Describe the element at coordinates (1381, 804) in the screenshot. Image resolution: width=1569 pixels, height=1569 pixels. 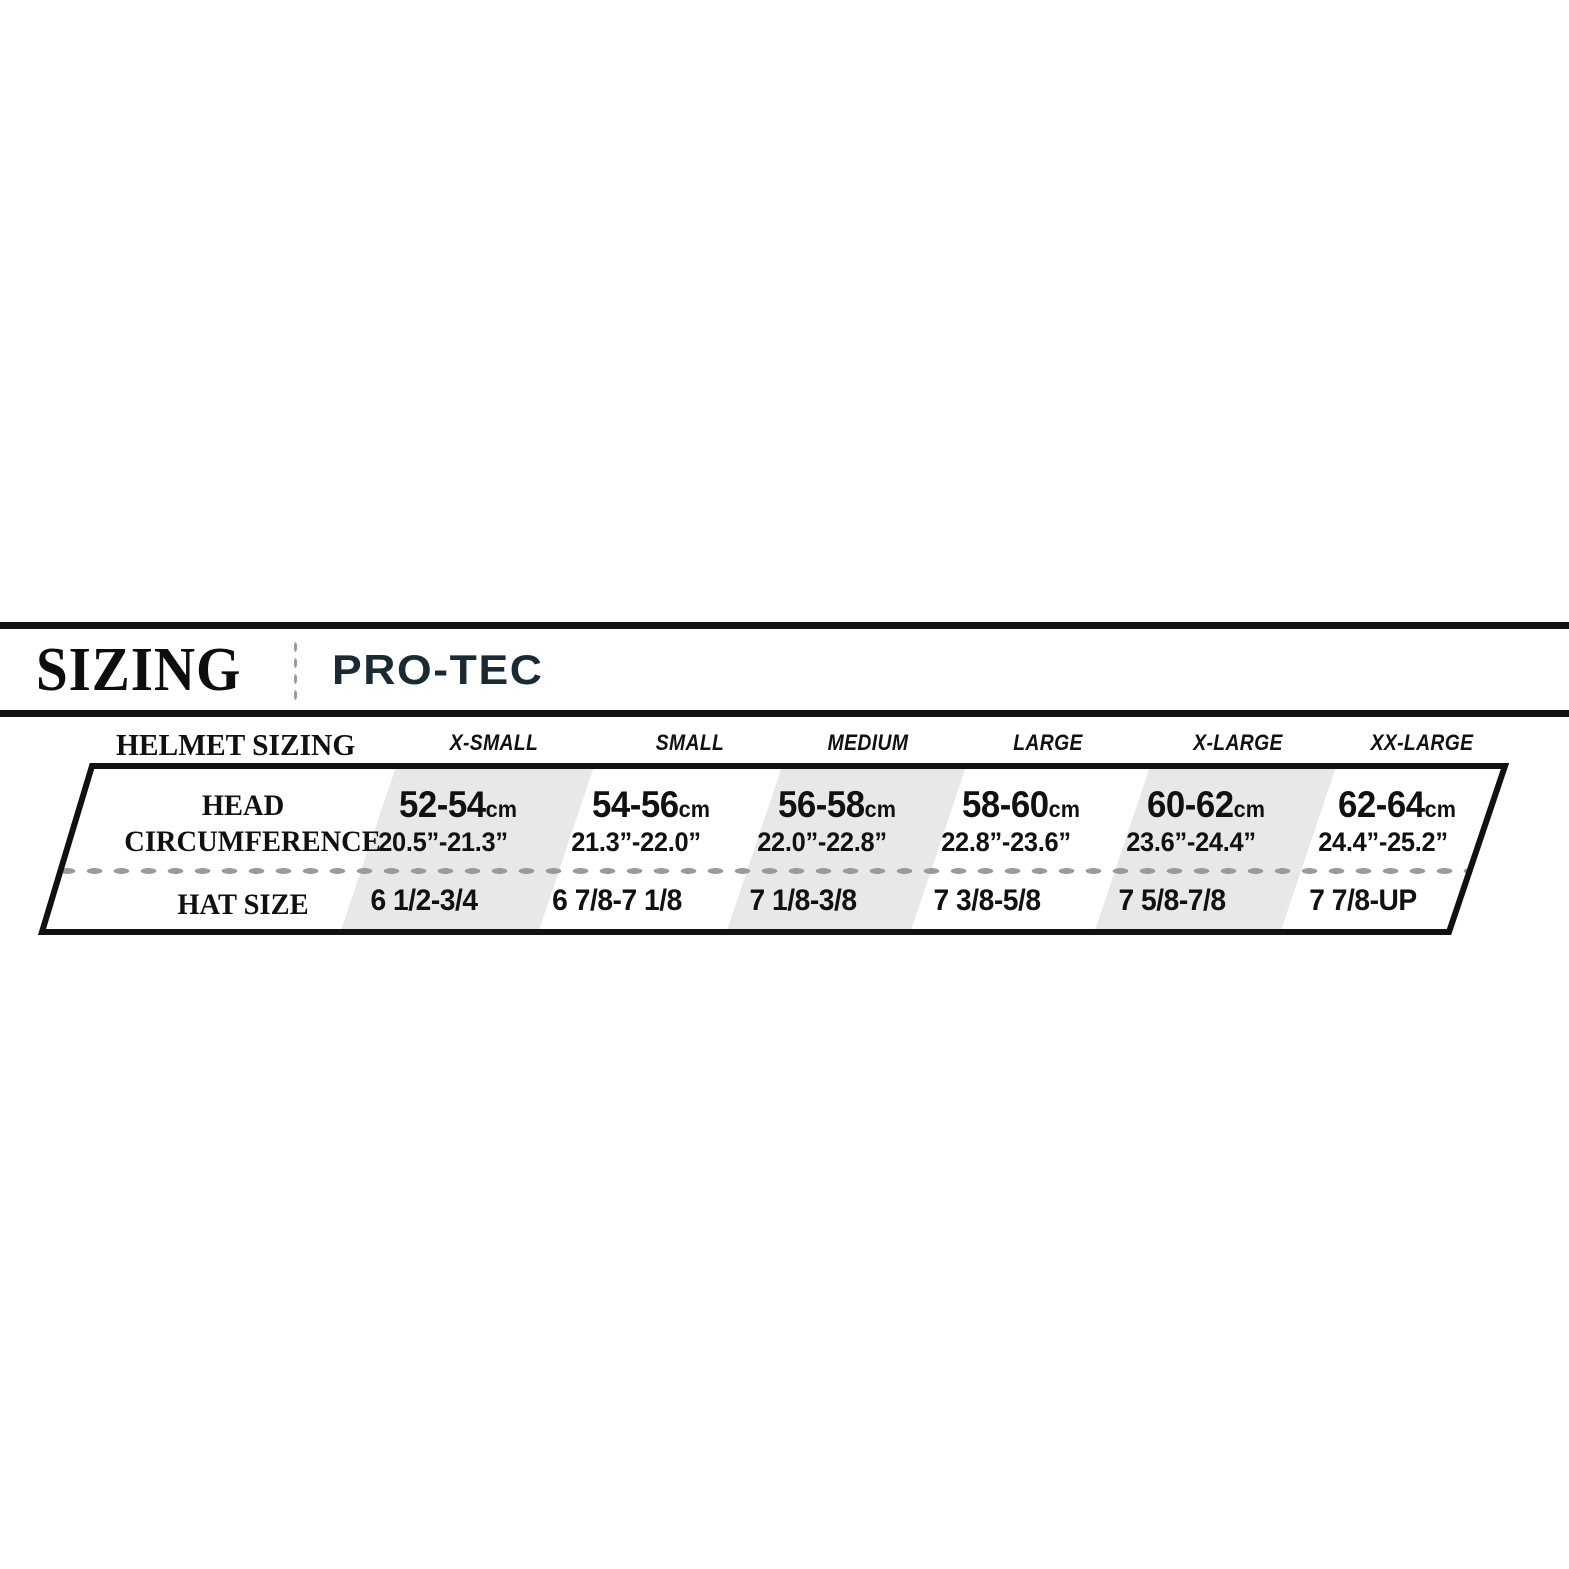
I see `cell-cm-range-xx-large: 62-64` at that location.